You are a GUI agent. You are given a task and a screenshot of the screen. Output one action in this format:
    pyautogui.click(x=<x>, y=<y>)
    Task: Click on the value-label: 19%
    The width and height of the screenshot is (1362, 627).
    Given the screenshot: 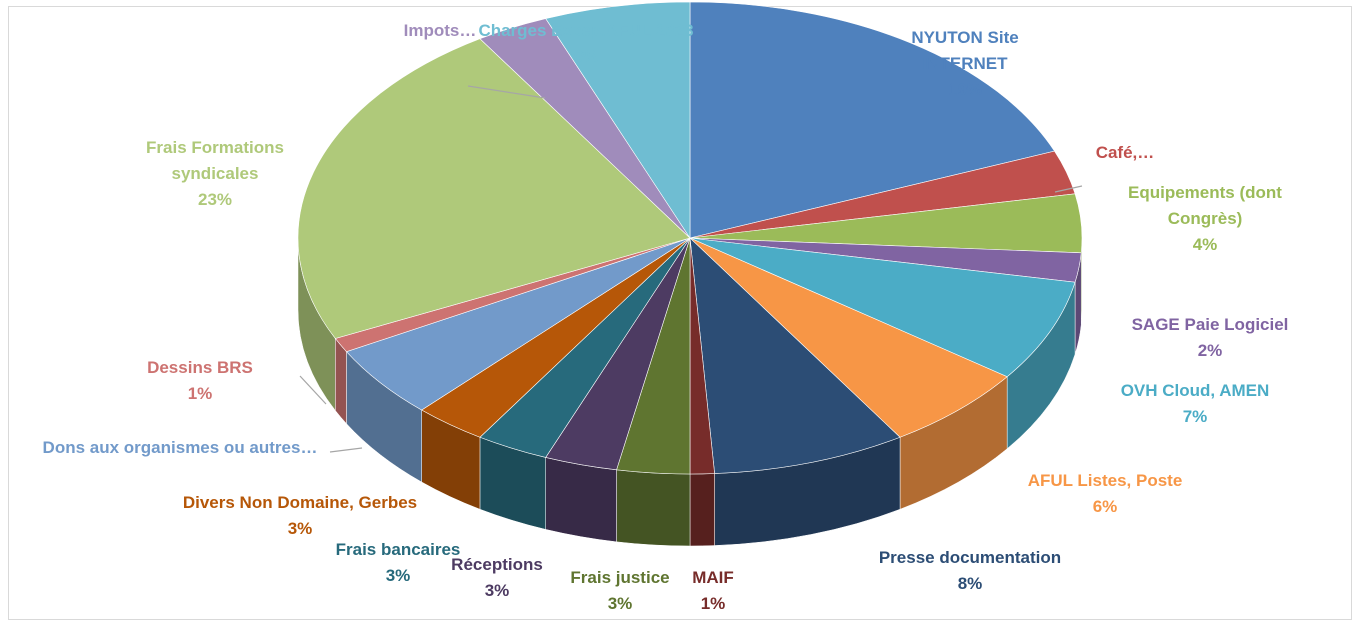 What is the action you would take?
    pyautogui.click(x=965, y=89)
    